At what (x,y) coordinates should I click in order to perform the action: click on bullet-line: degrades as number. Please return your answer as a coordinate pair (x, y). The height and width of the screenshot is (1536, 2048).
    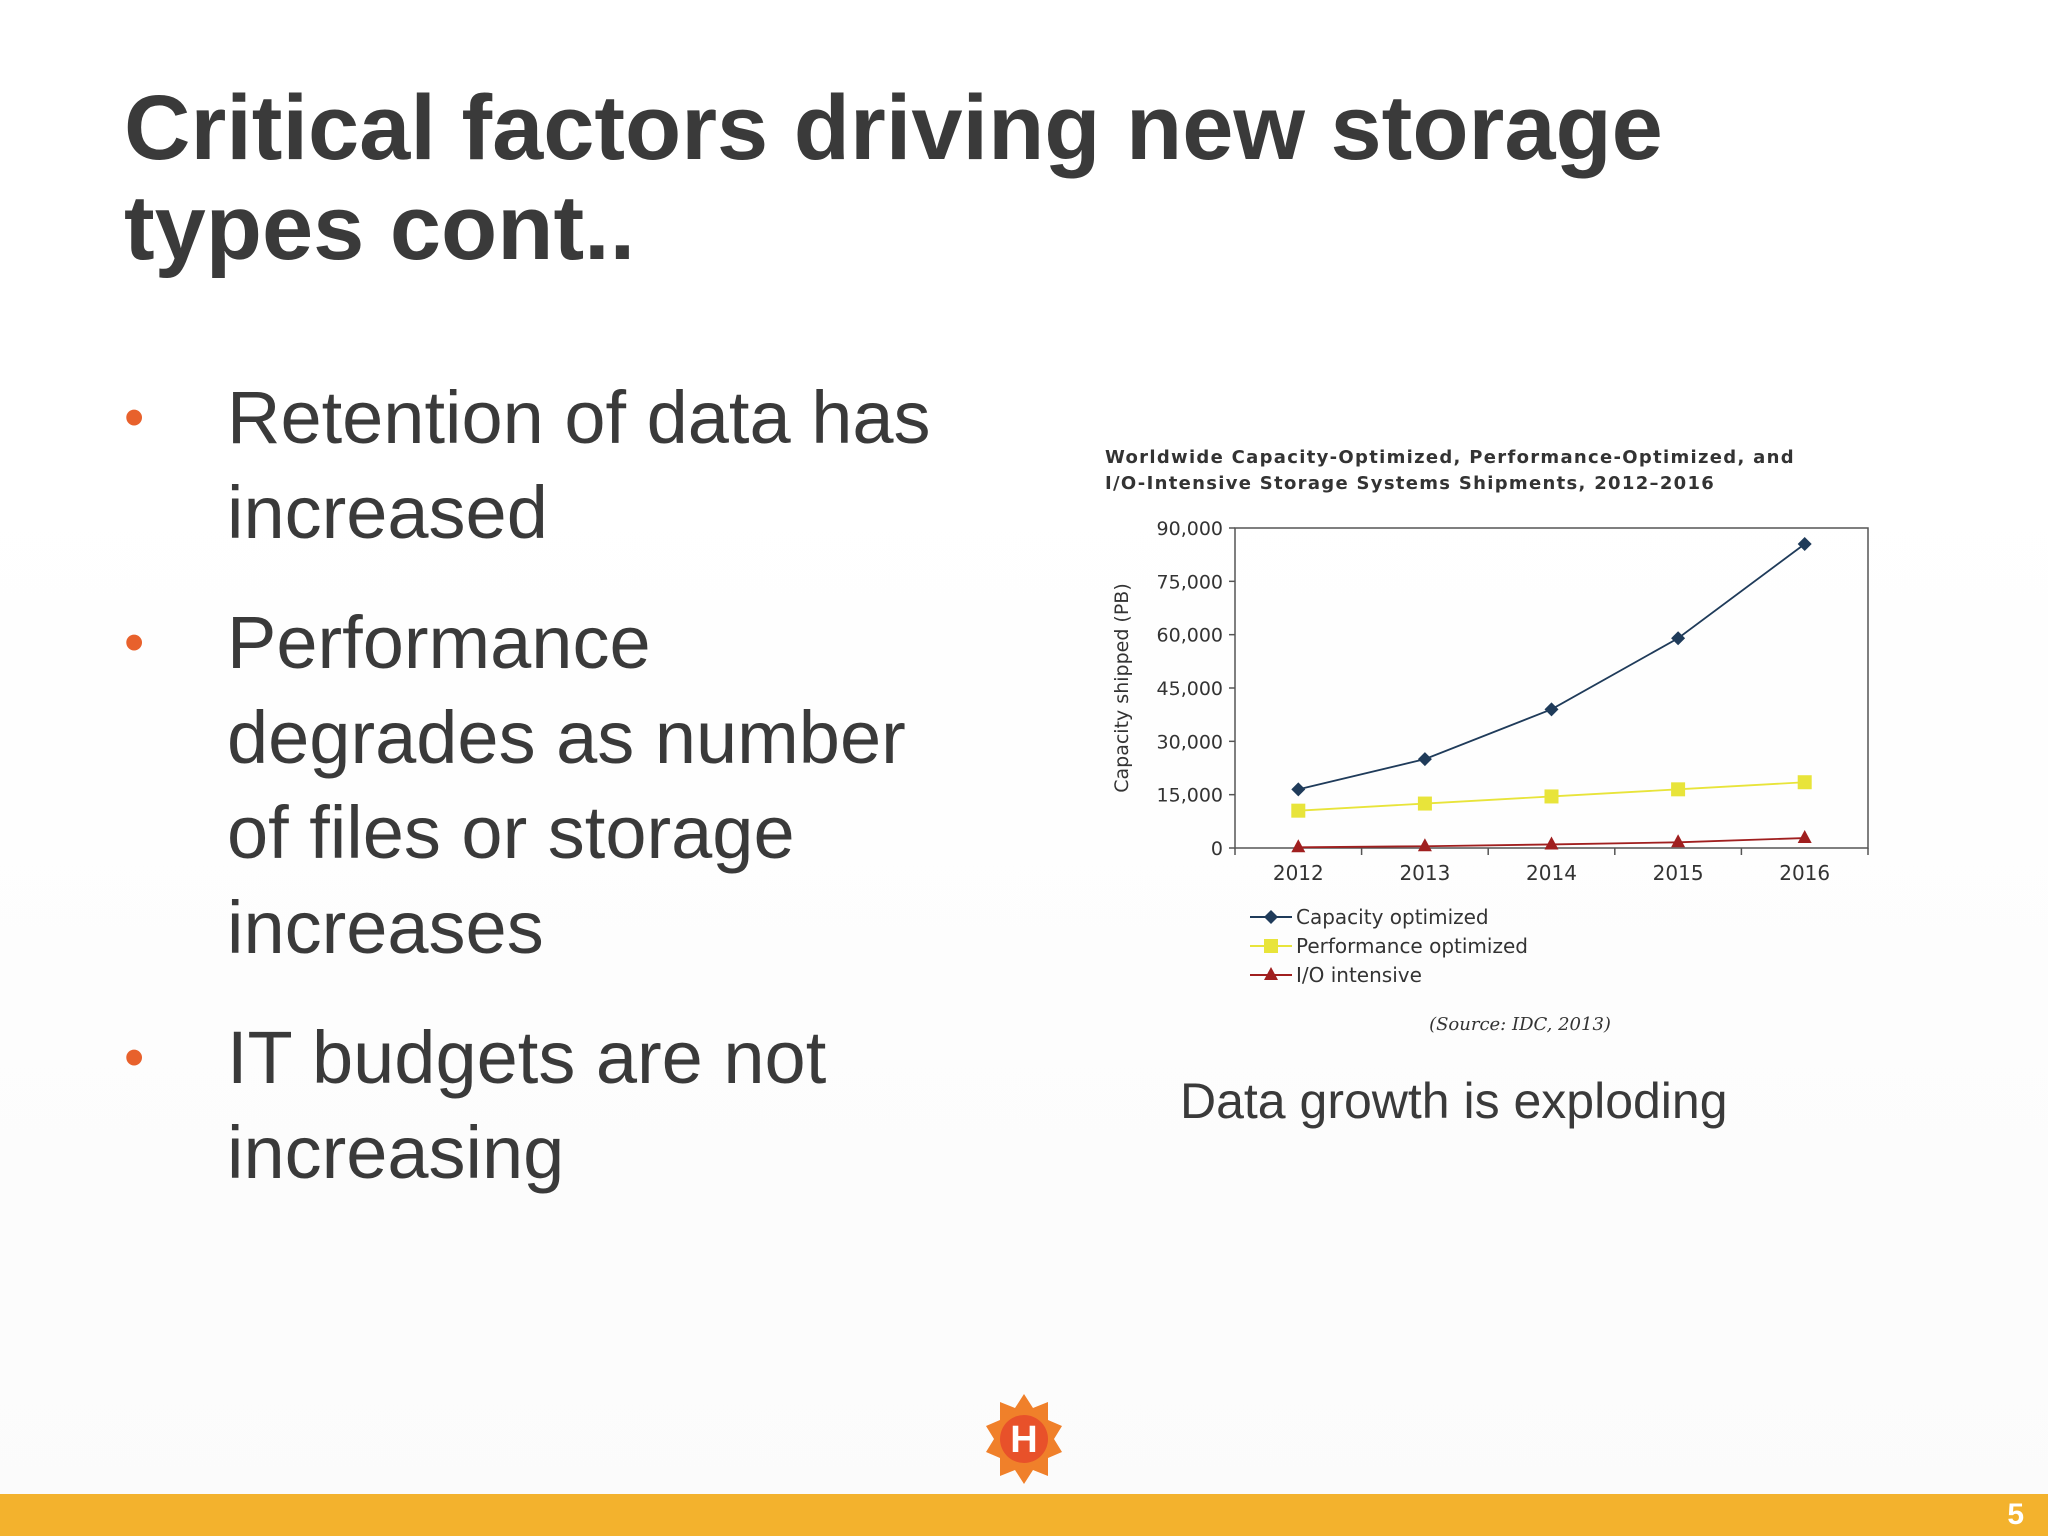
    Looking at the image, I should click on (566, 737).